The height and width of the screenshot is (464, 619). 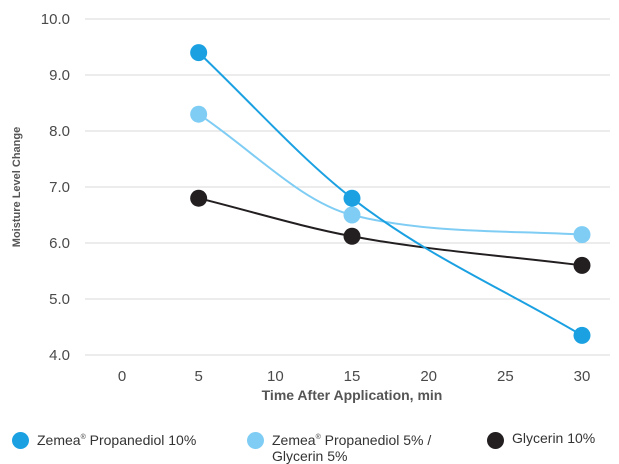 I want to click on legend-label: Zemea® Propanediol 5% / Glycerin 5%, so click(x=352, y=448).